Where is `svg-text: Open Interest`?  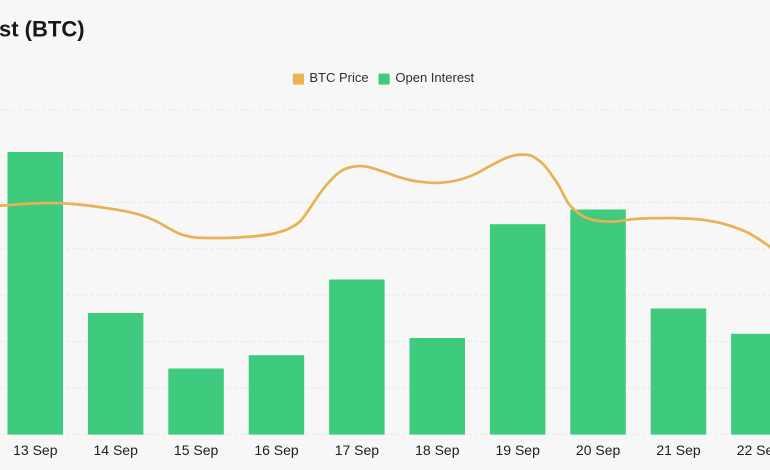 svg-text: Open Interest is located at coordinates (434, 77).